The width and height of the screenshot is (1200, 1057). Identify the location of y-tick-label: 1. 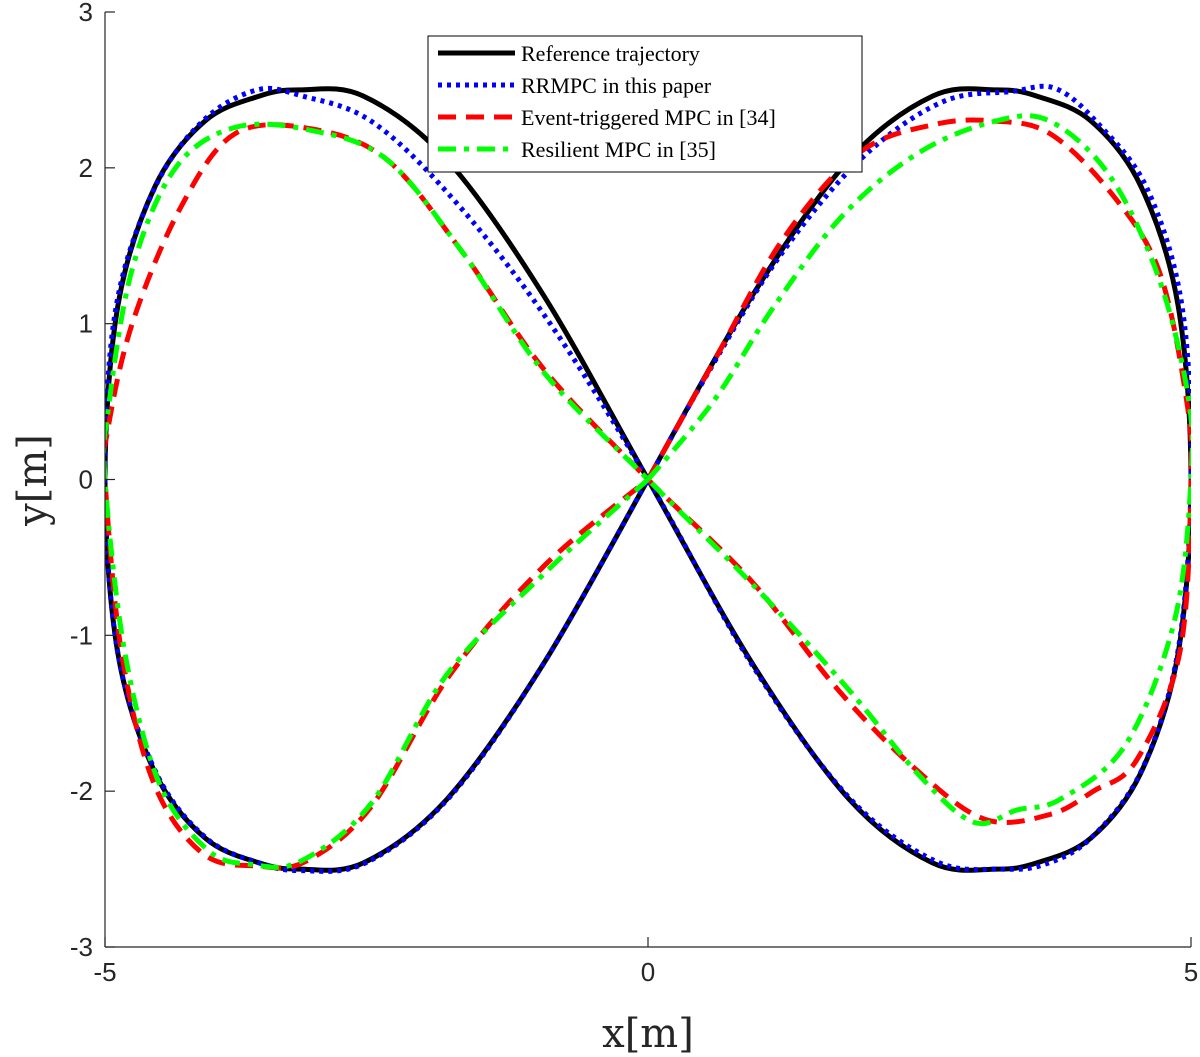
(86, 324).